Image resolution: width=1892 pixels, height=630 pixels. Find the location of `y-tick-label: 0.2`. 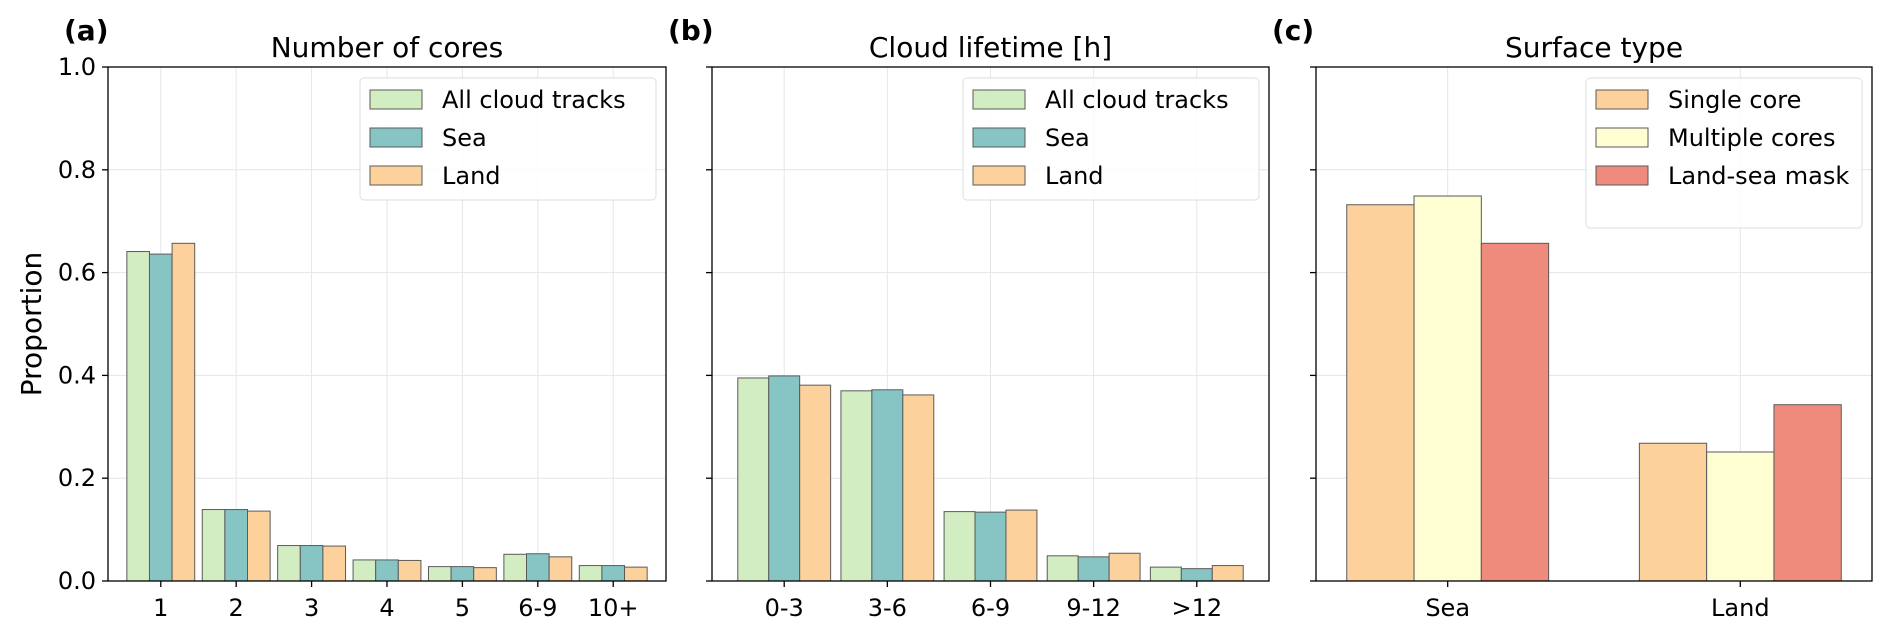

y-tick-label: 0.2 is located at coordinates (77, 478).